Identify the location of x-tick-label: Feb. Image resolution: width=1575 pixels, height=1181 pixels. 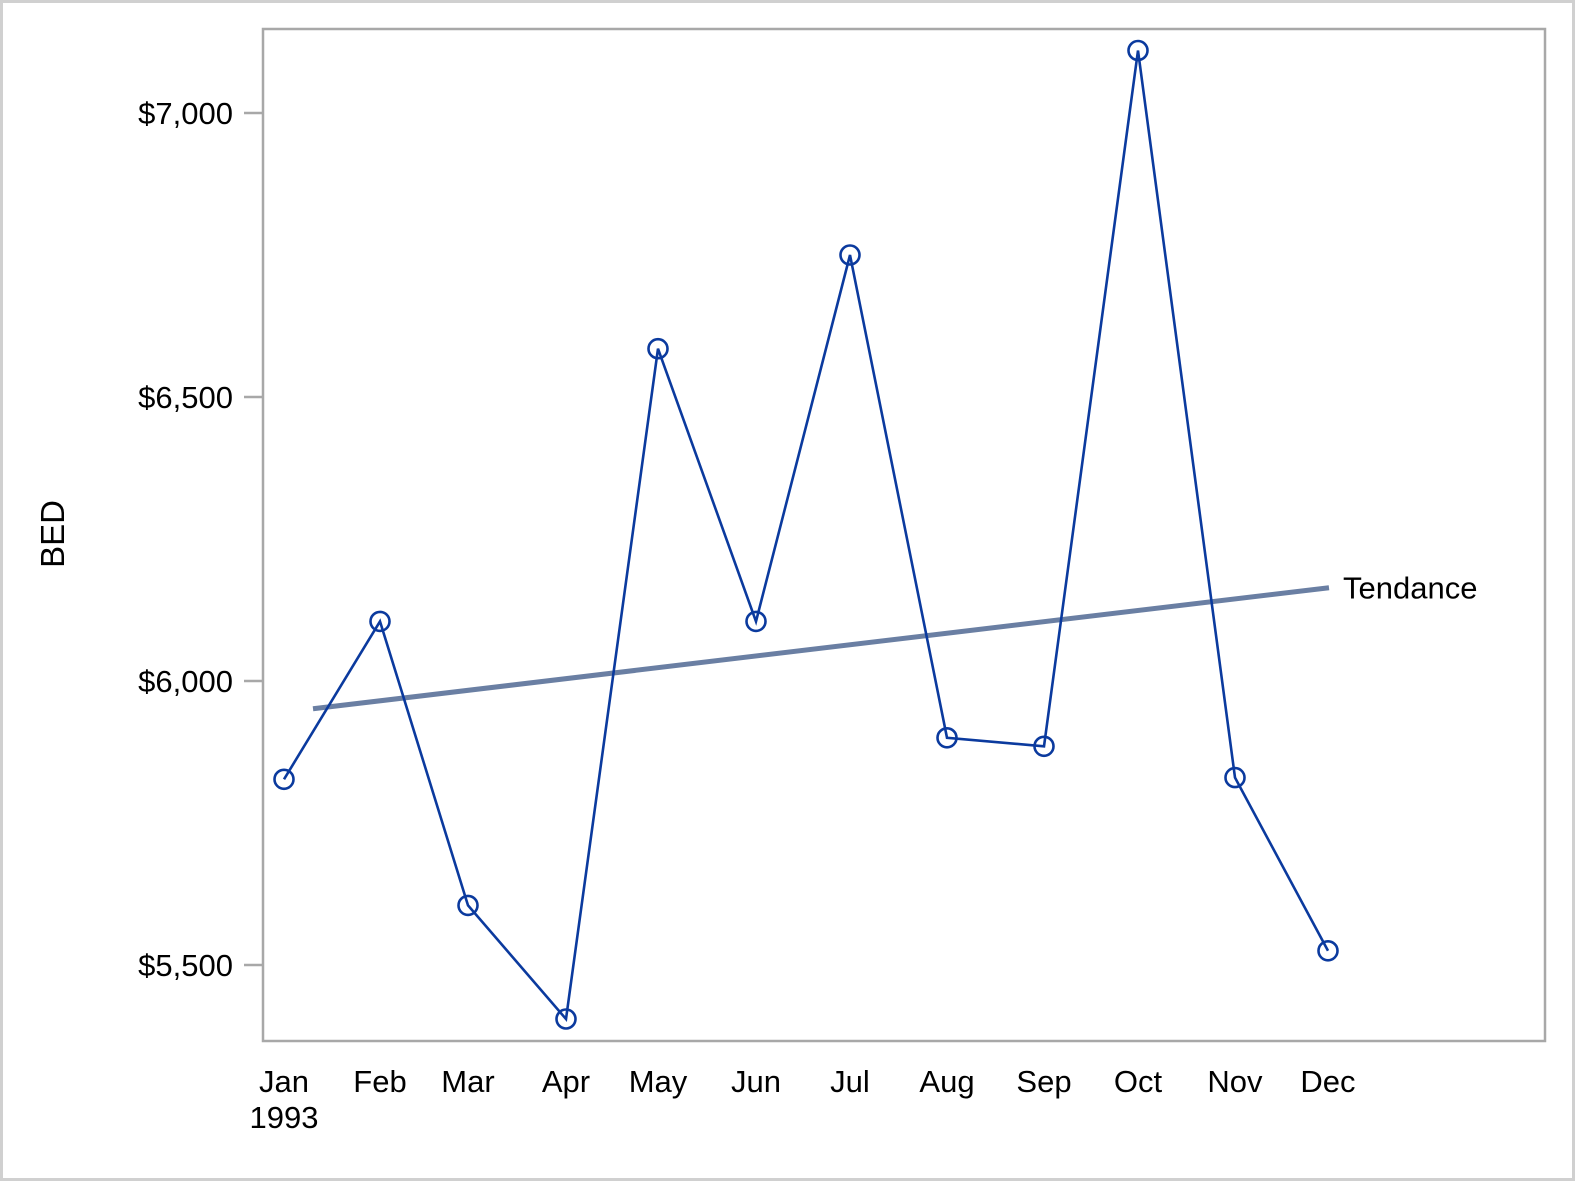
(379, 1081).